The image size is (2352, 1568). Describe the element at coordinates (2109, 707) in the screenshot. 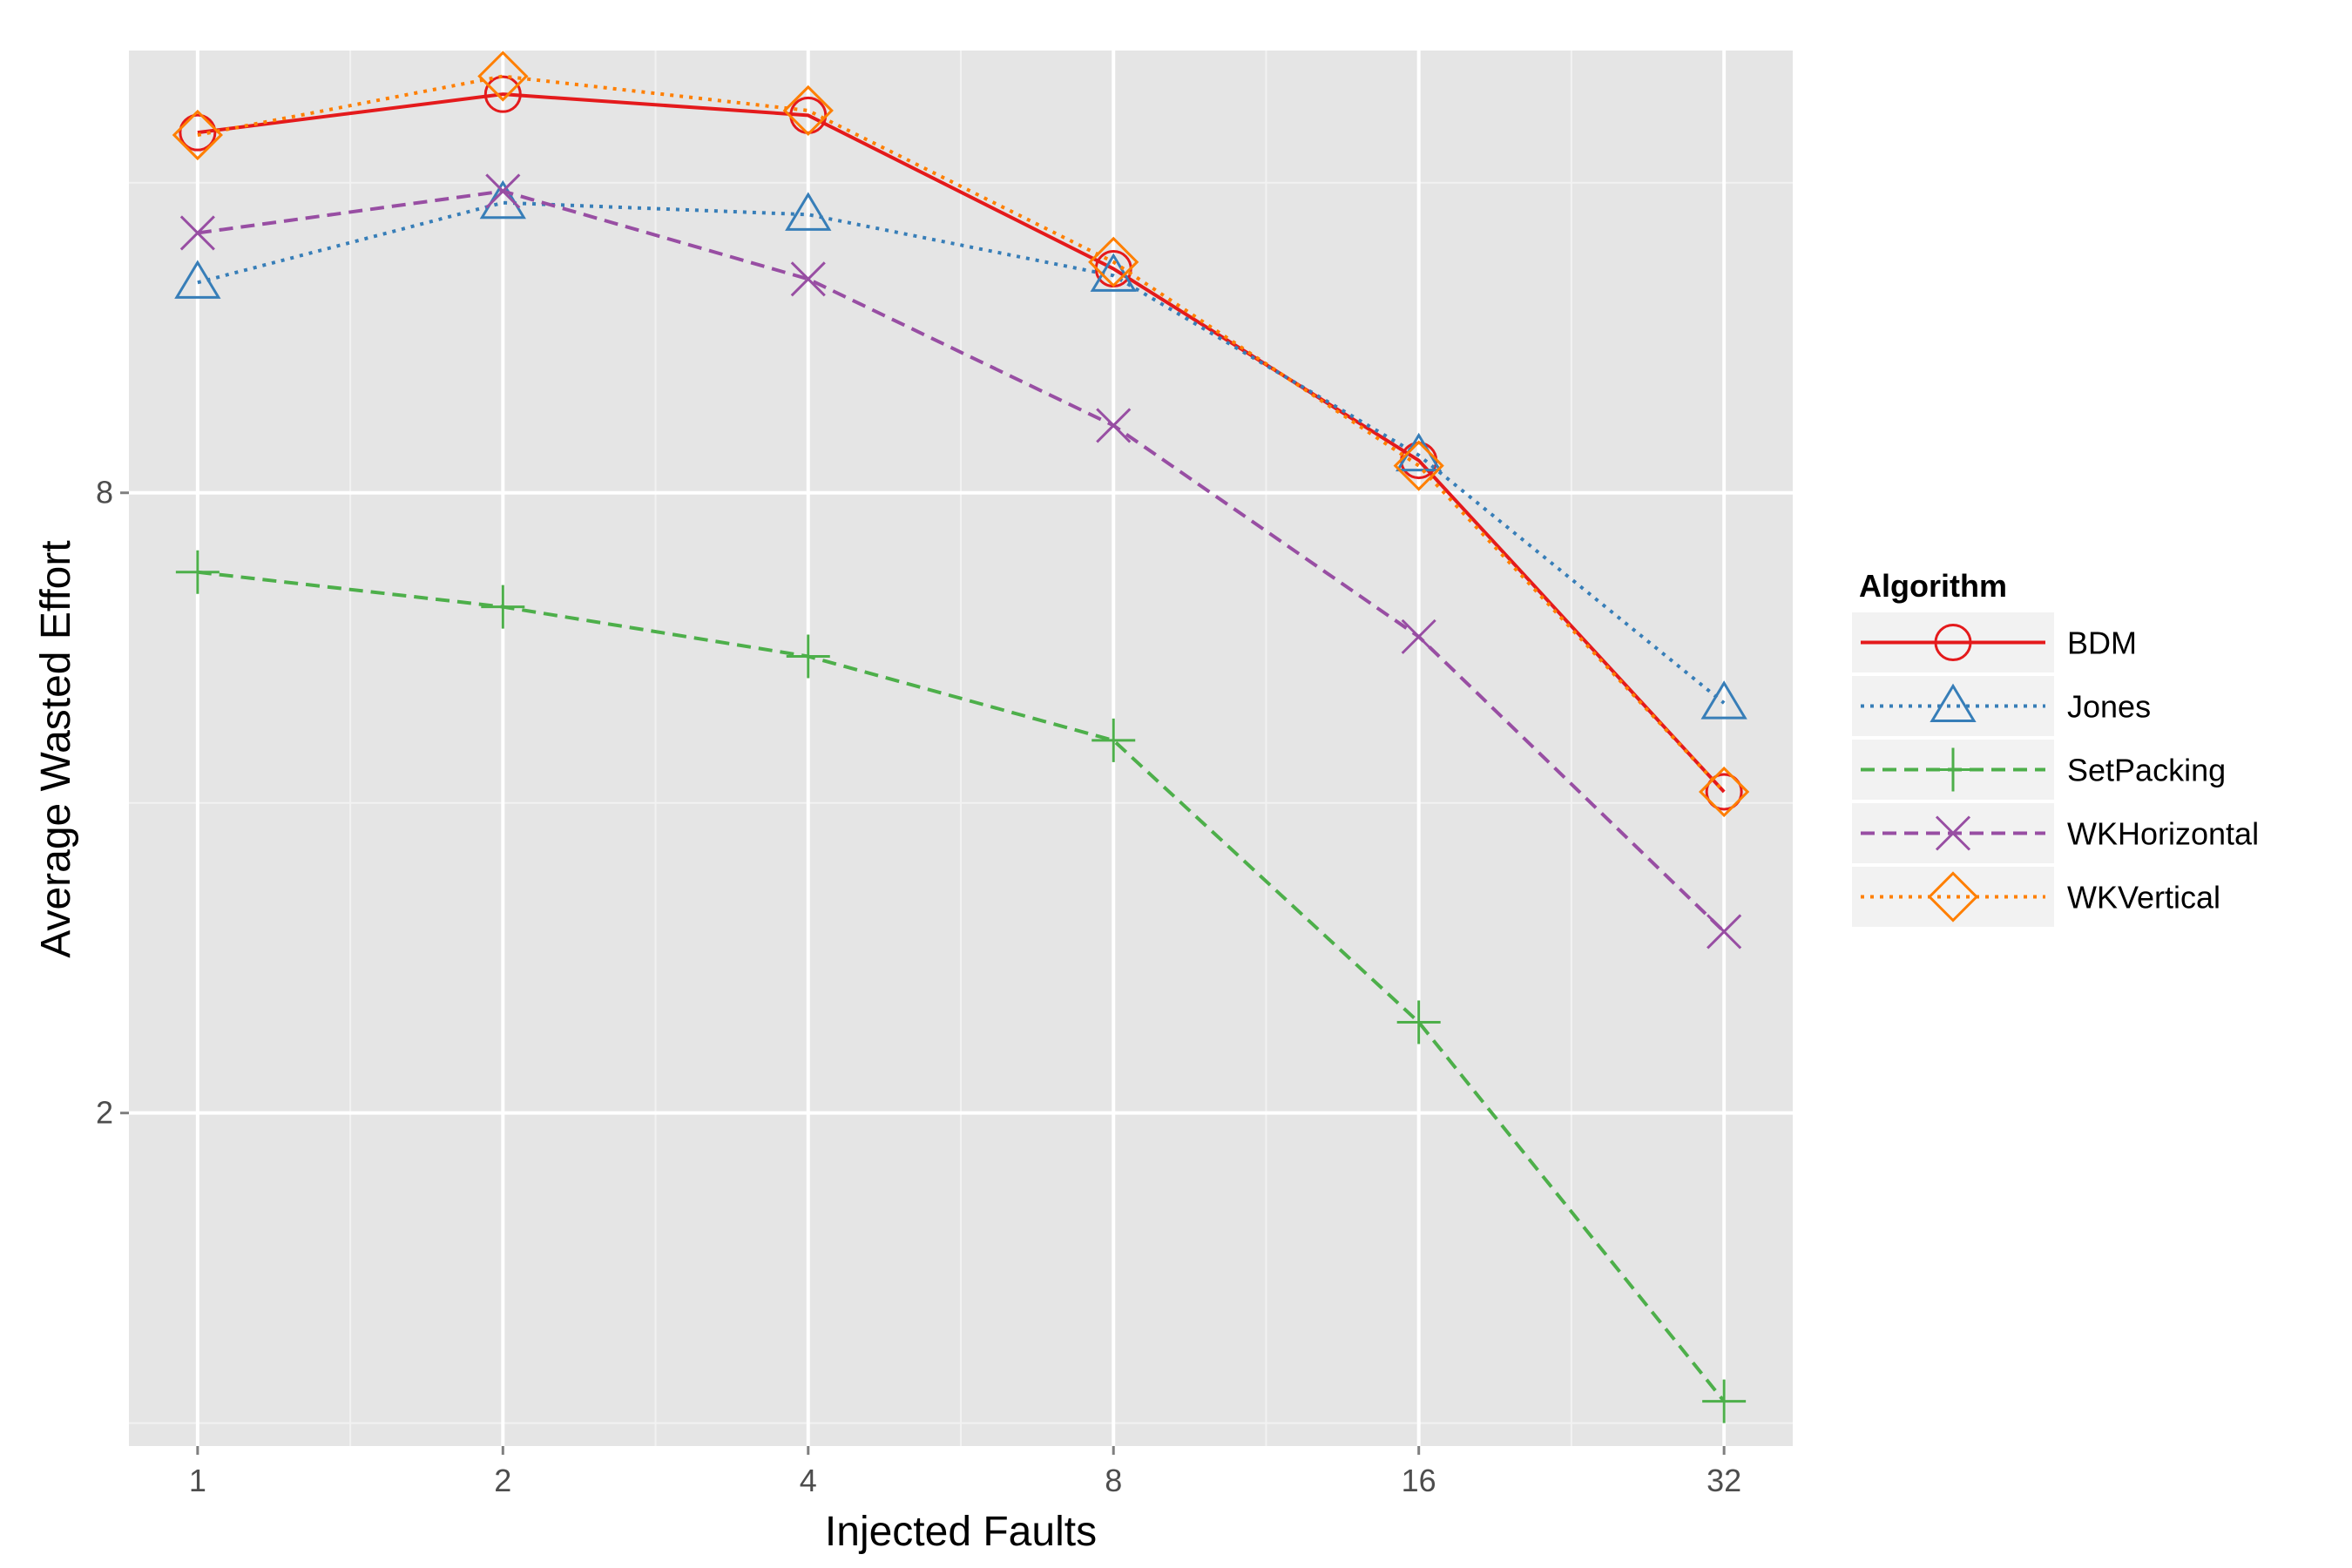

I see `legend-label-jones: Jones` at that location.